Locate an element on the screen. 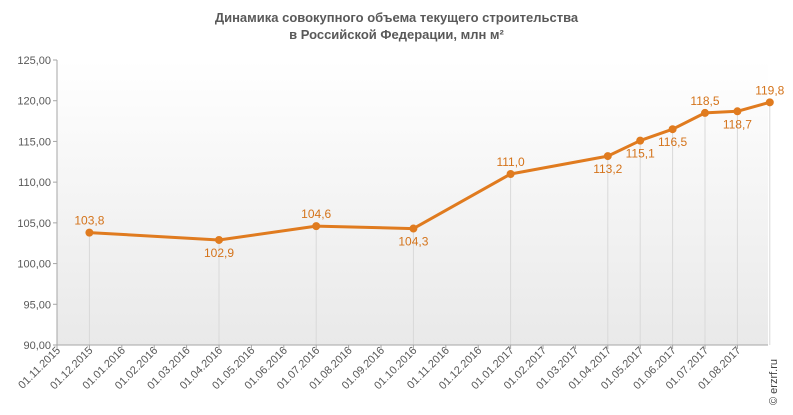 This screenshot has height=415, width=793. data-label: 116,5 is located at coordinates (672, 142).